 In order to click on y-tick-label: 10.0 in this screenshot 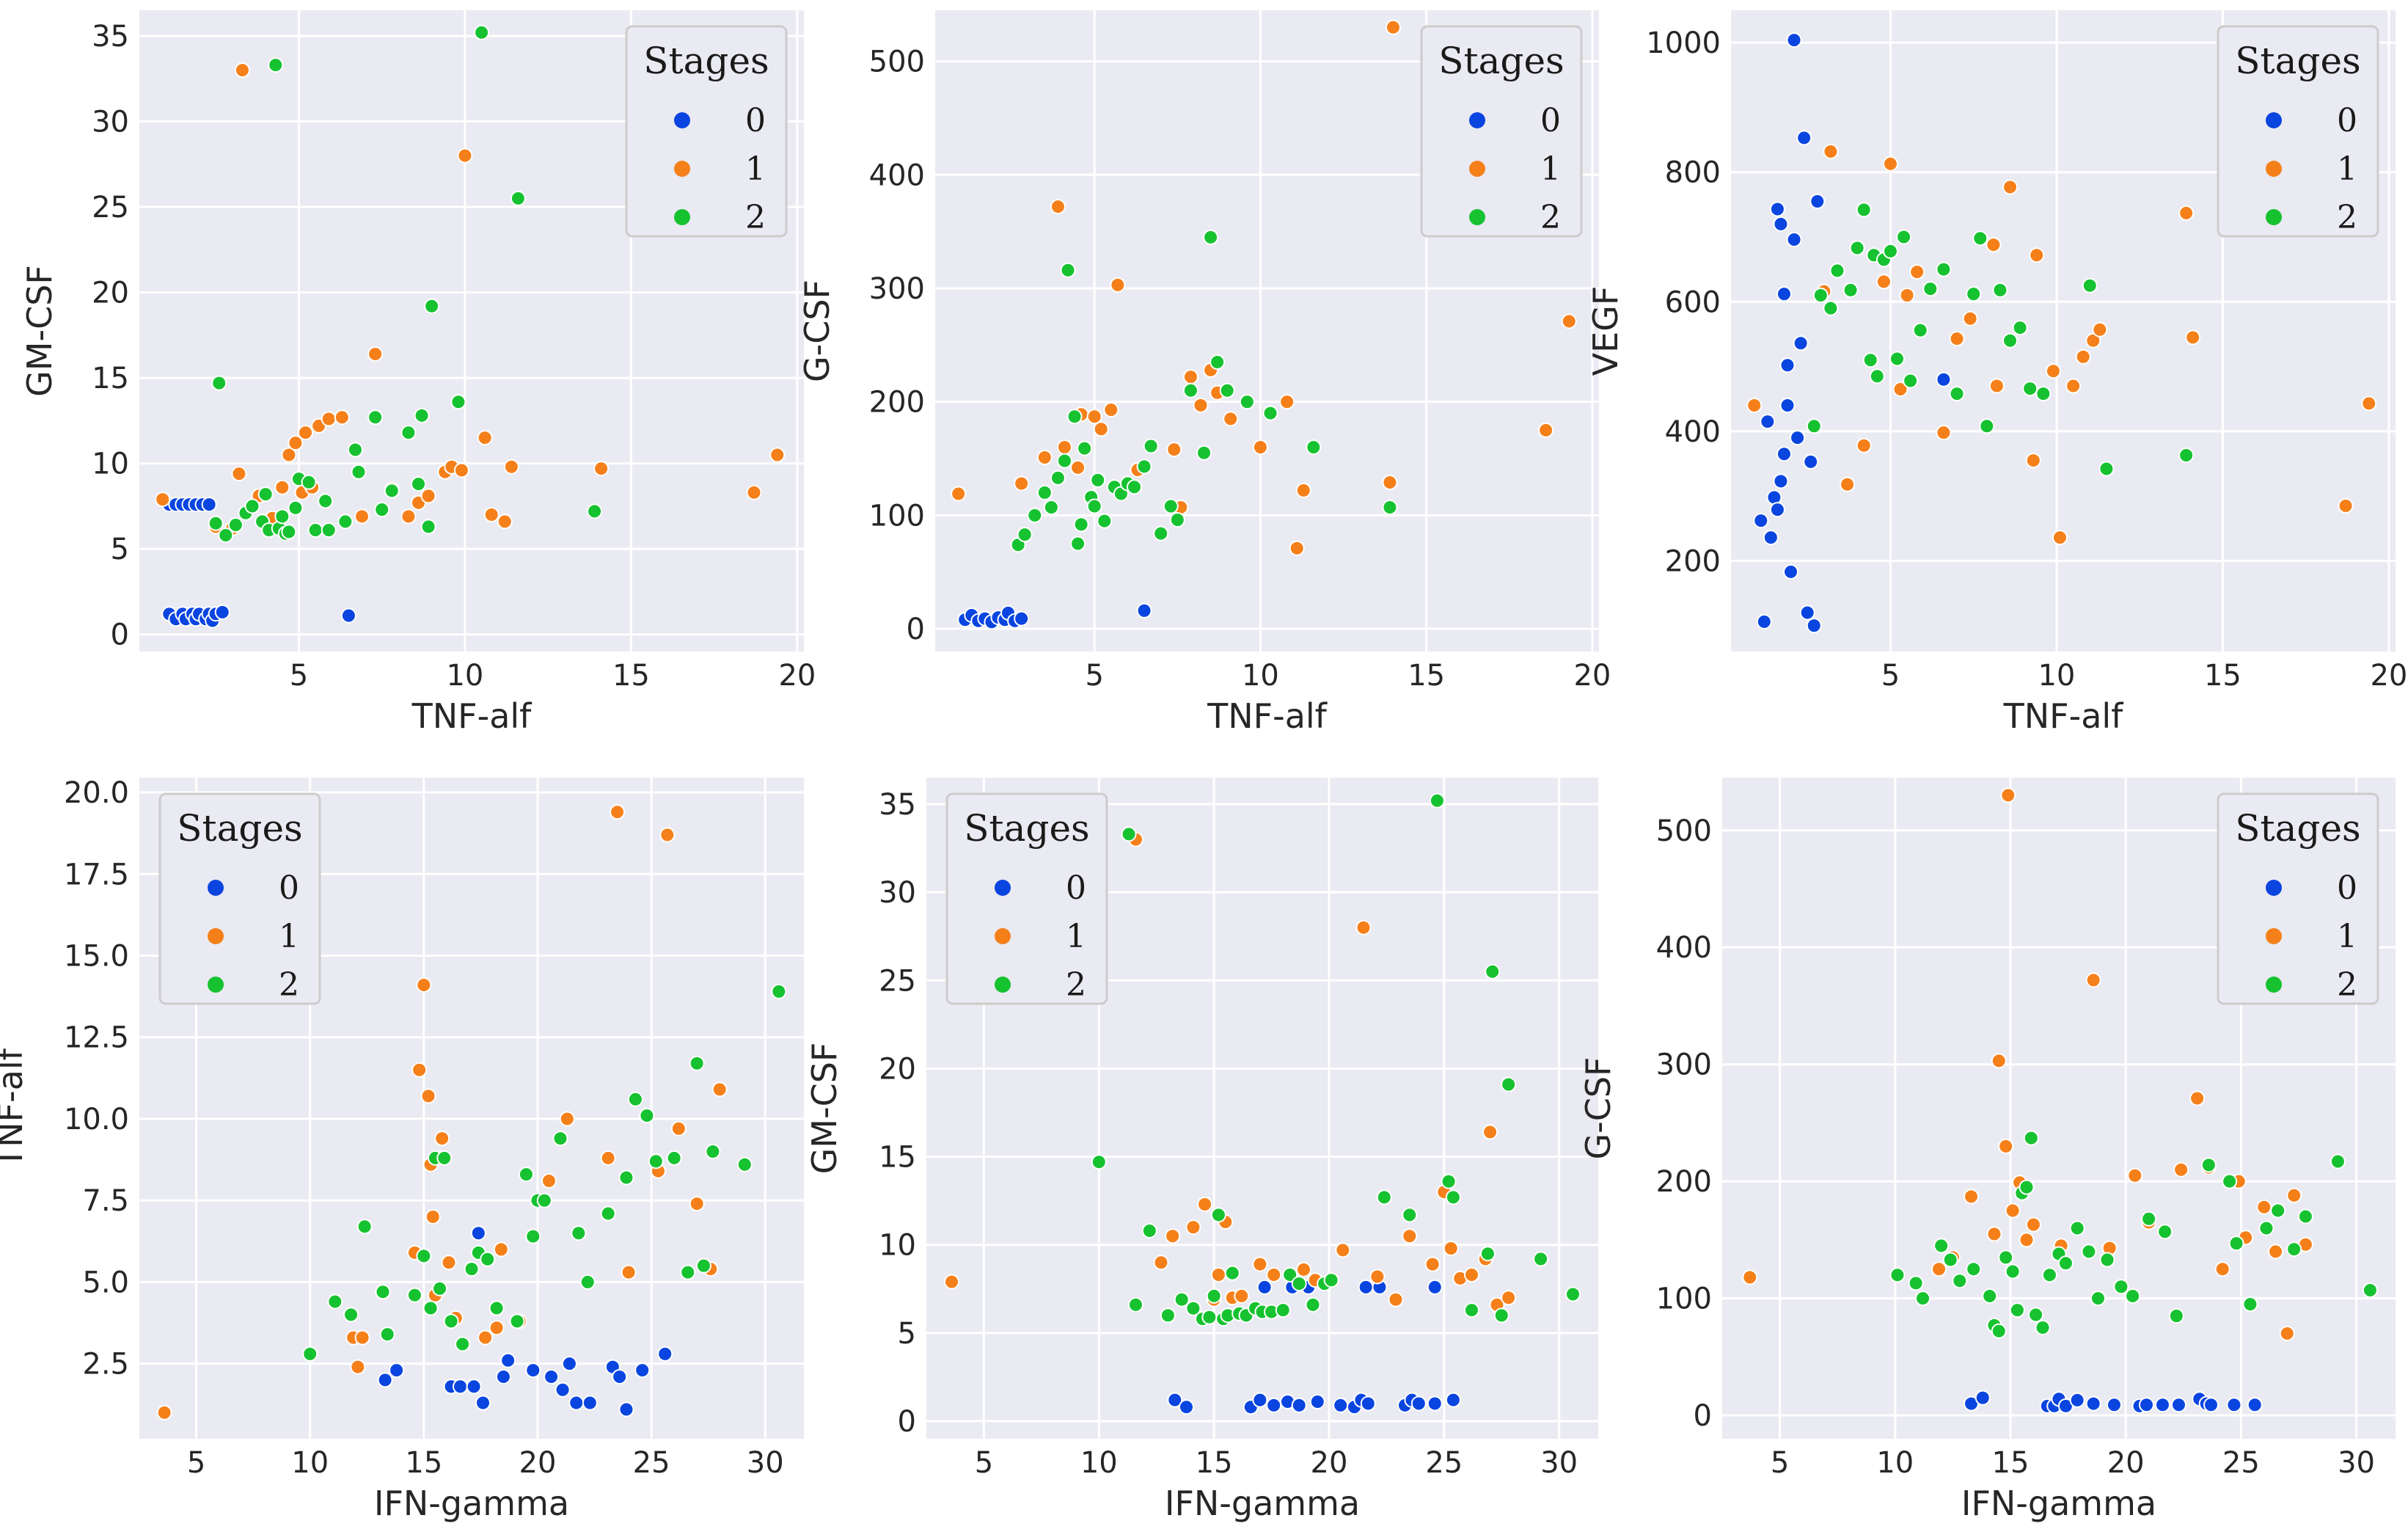, I will do `click(96, 1119)`.